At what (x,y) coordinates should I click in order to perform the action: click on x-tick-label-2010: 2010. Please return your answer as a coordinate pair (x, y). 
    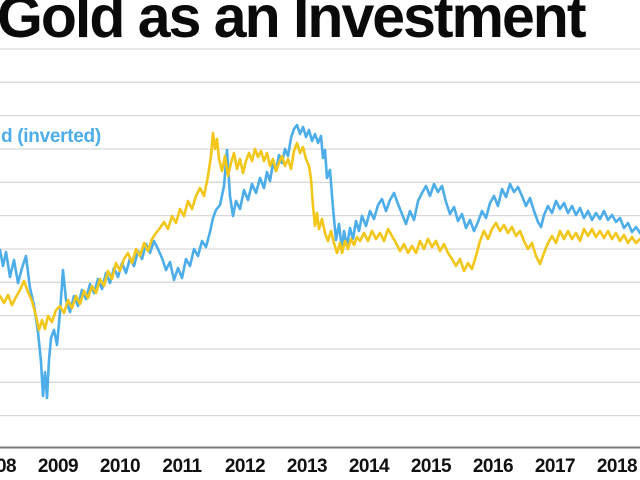
    Looking at the image, I should click on (120, 466).